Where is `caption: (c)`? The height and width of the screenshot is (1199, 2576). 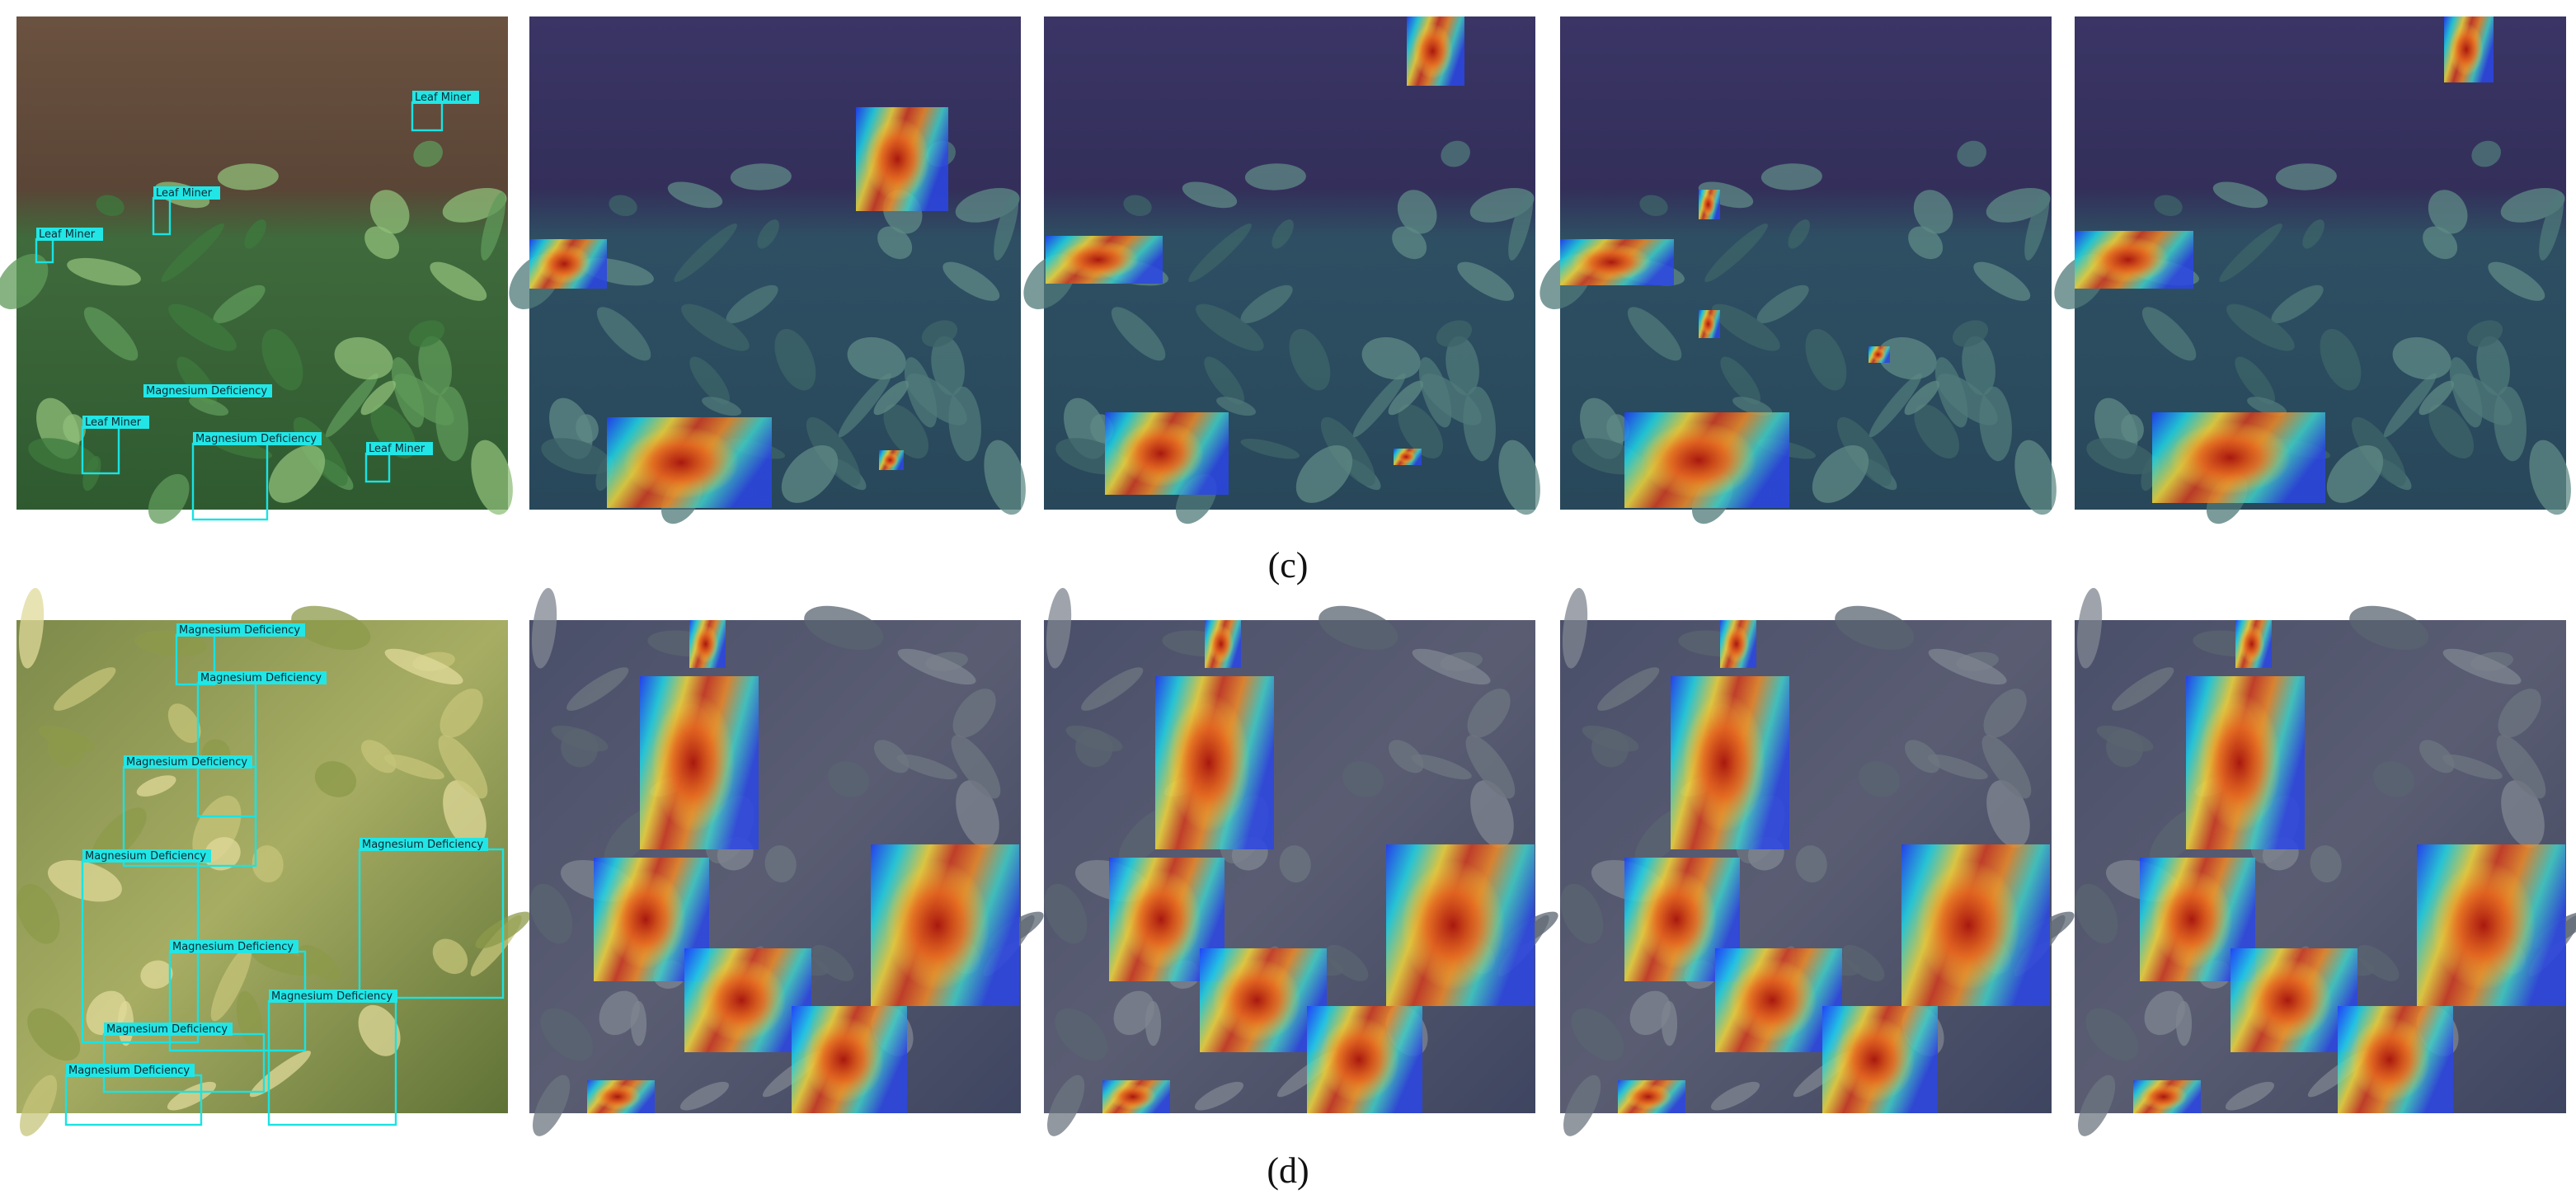
caption: (c) is located at coordinates (1288, 565).